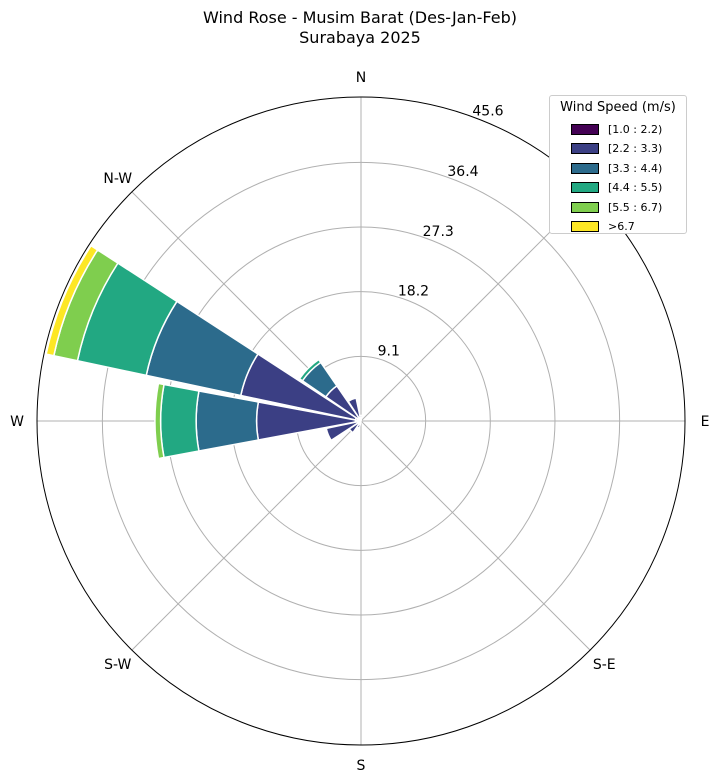 Image resolution: width=720 pixels, height=783 pixels. Describe the element at coordinates (635, 187) in the screenshot. I see `legend-label-4: [4.4 : 5.5)` at that location.